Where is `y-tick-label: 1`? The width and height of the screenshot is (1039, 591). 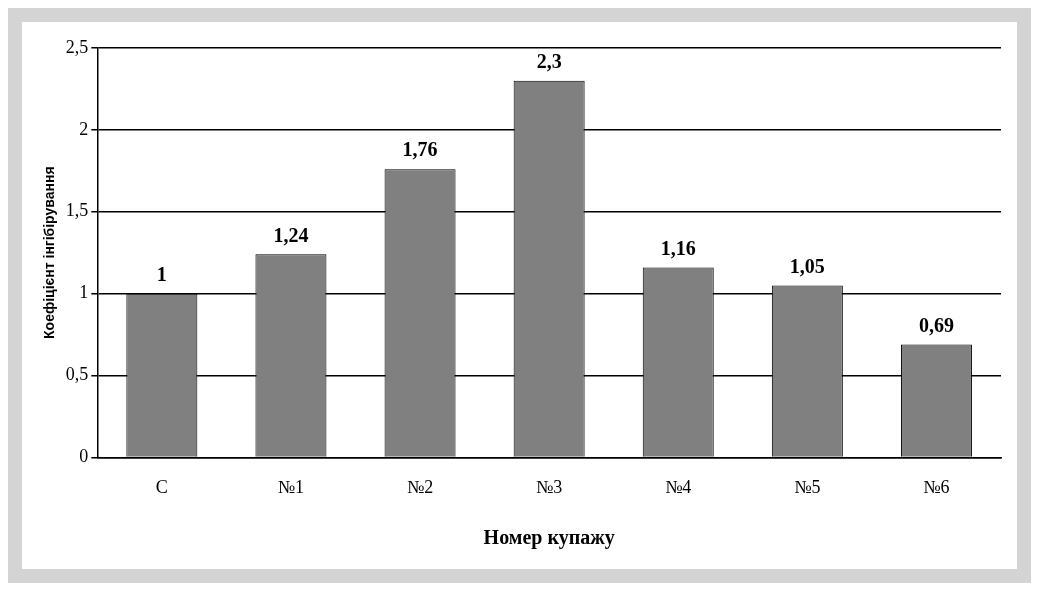 y-tick-label: 1 is located at coordinates (84, 292).